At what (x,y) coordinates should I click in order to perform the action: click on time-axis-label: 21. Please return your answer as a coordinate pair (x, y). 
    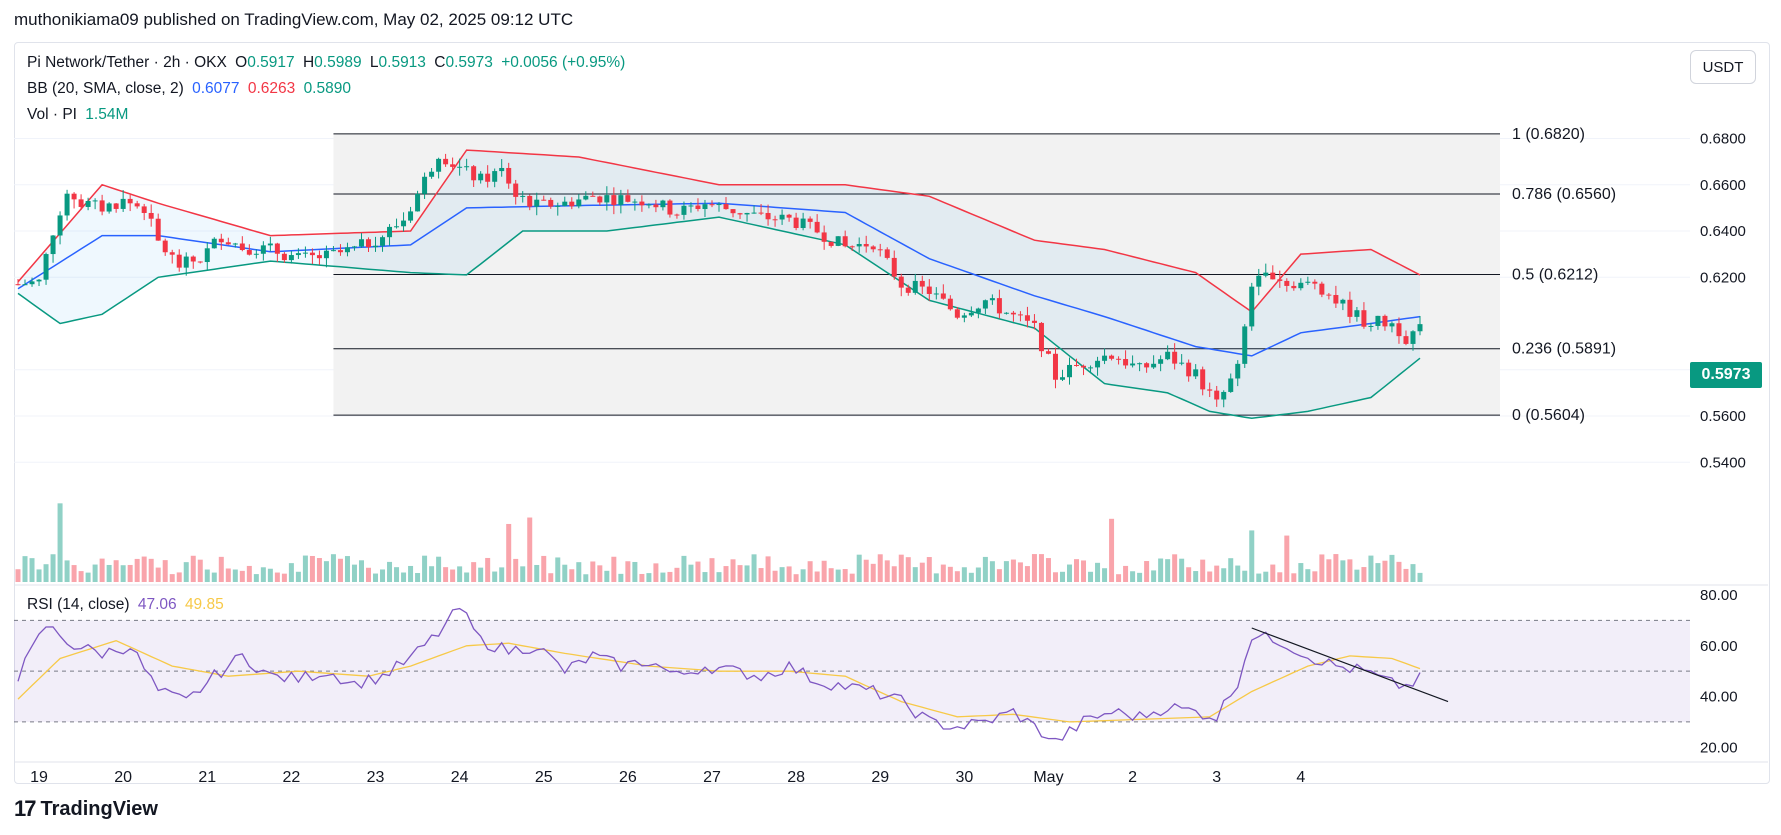
    Looking at the image, I should click on (207, 777).